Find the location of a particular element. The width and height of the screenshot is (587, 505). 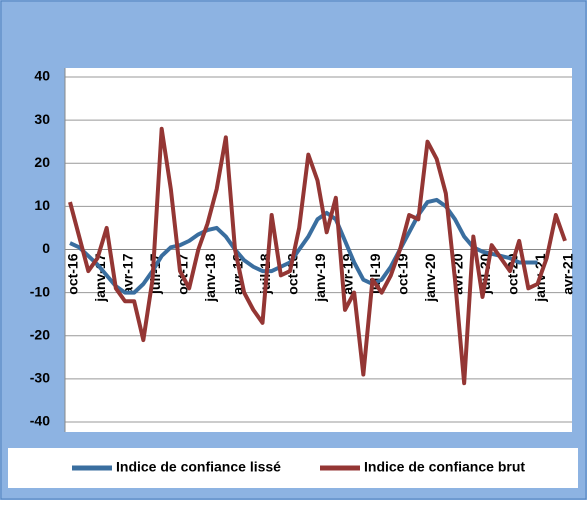

x-tick-label: avr-17 is located at coordinates (128, 273).